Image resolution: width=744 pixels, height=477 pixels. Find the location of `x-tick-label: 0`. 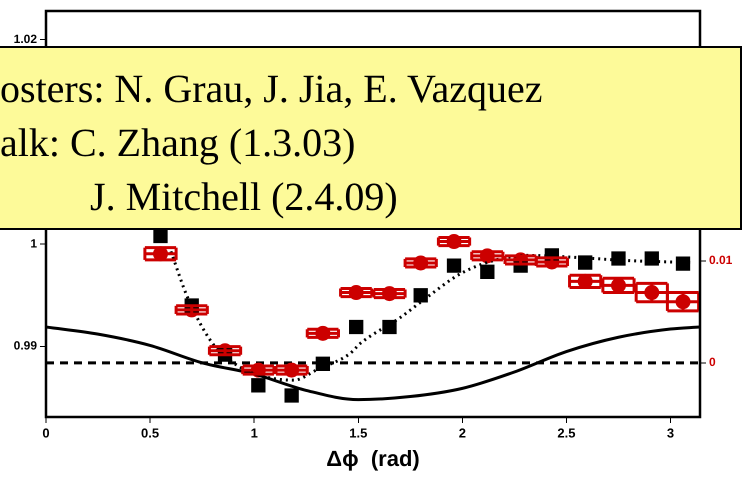

x-tick-label: 0 is located at coordinates (46, 432).